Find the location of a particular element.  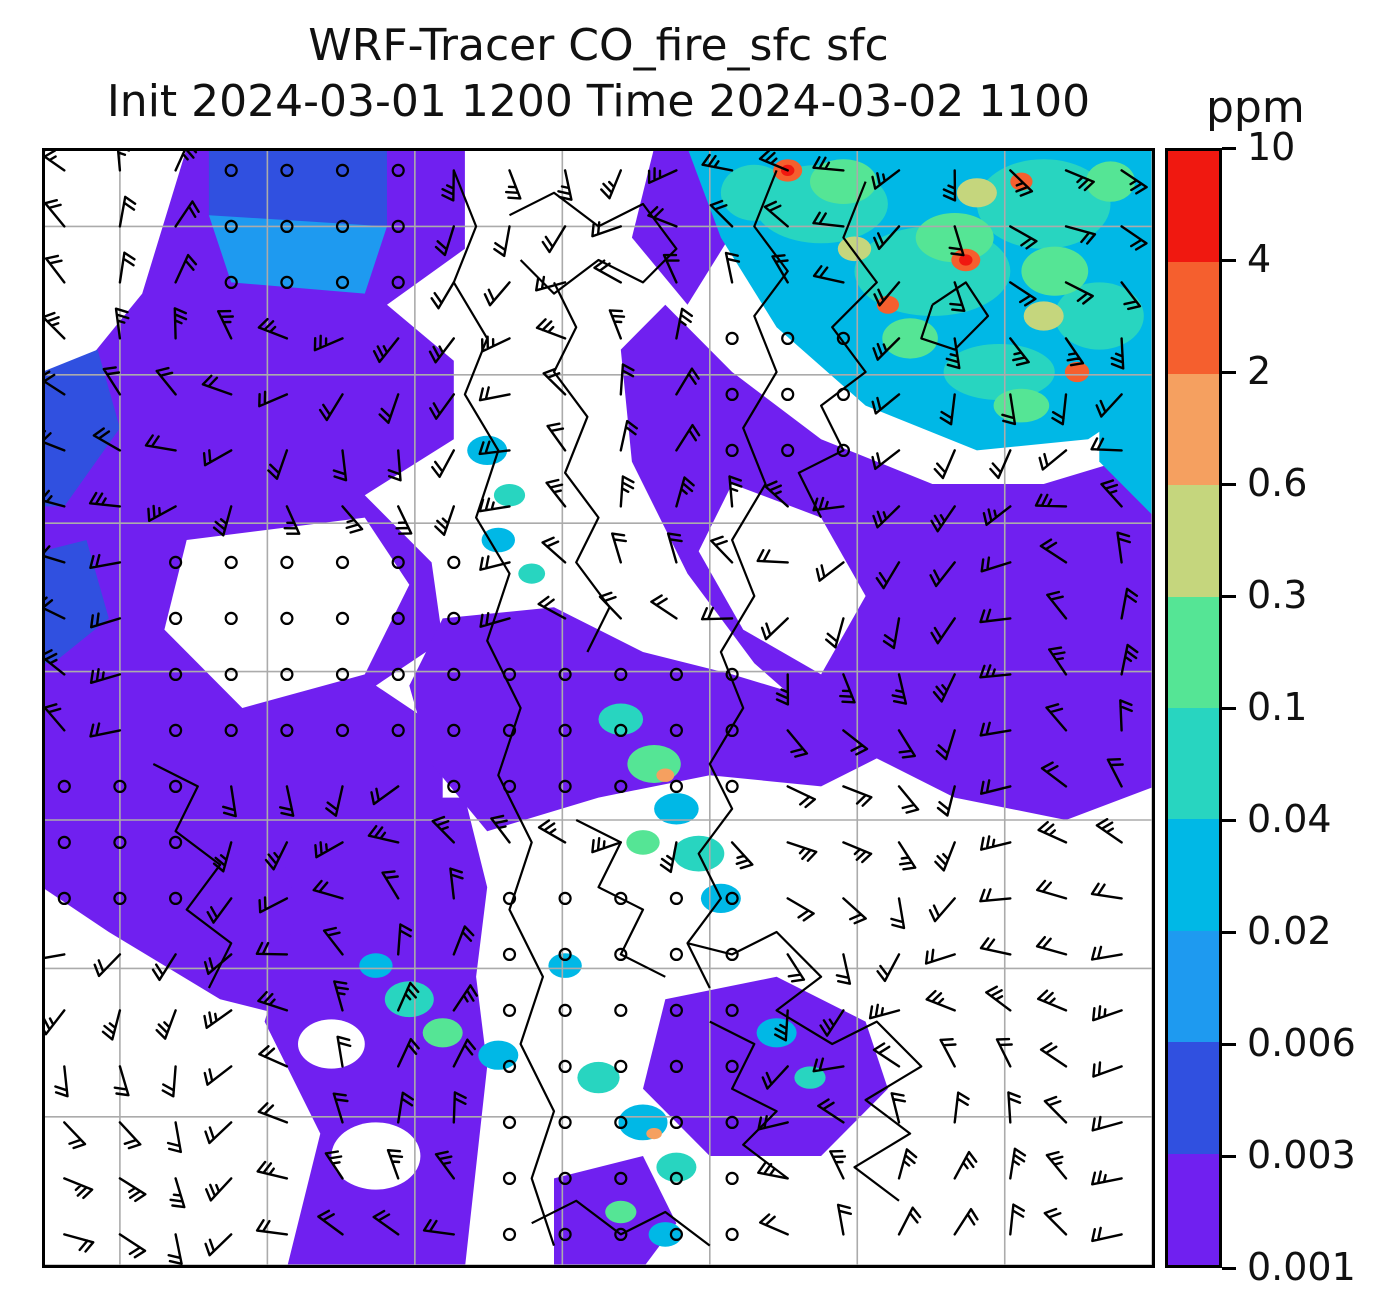

fill-region-southwest-column is located at coordinates (376, 1032).